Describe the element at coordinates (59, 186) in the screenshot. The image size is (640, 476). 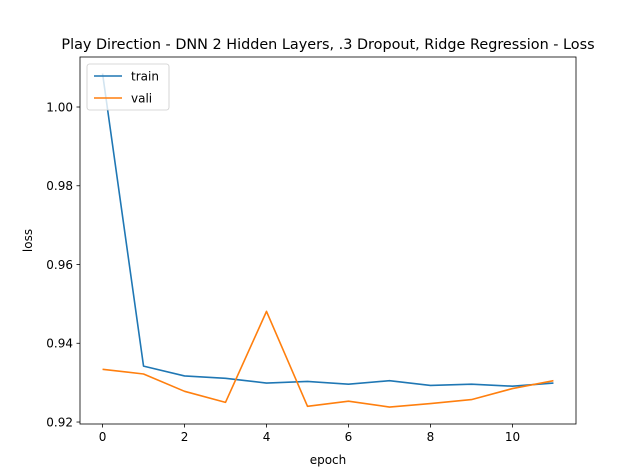
I see `y-tick-label: 0.98` at that location.